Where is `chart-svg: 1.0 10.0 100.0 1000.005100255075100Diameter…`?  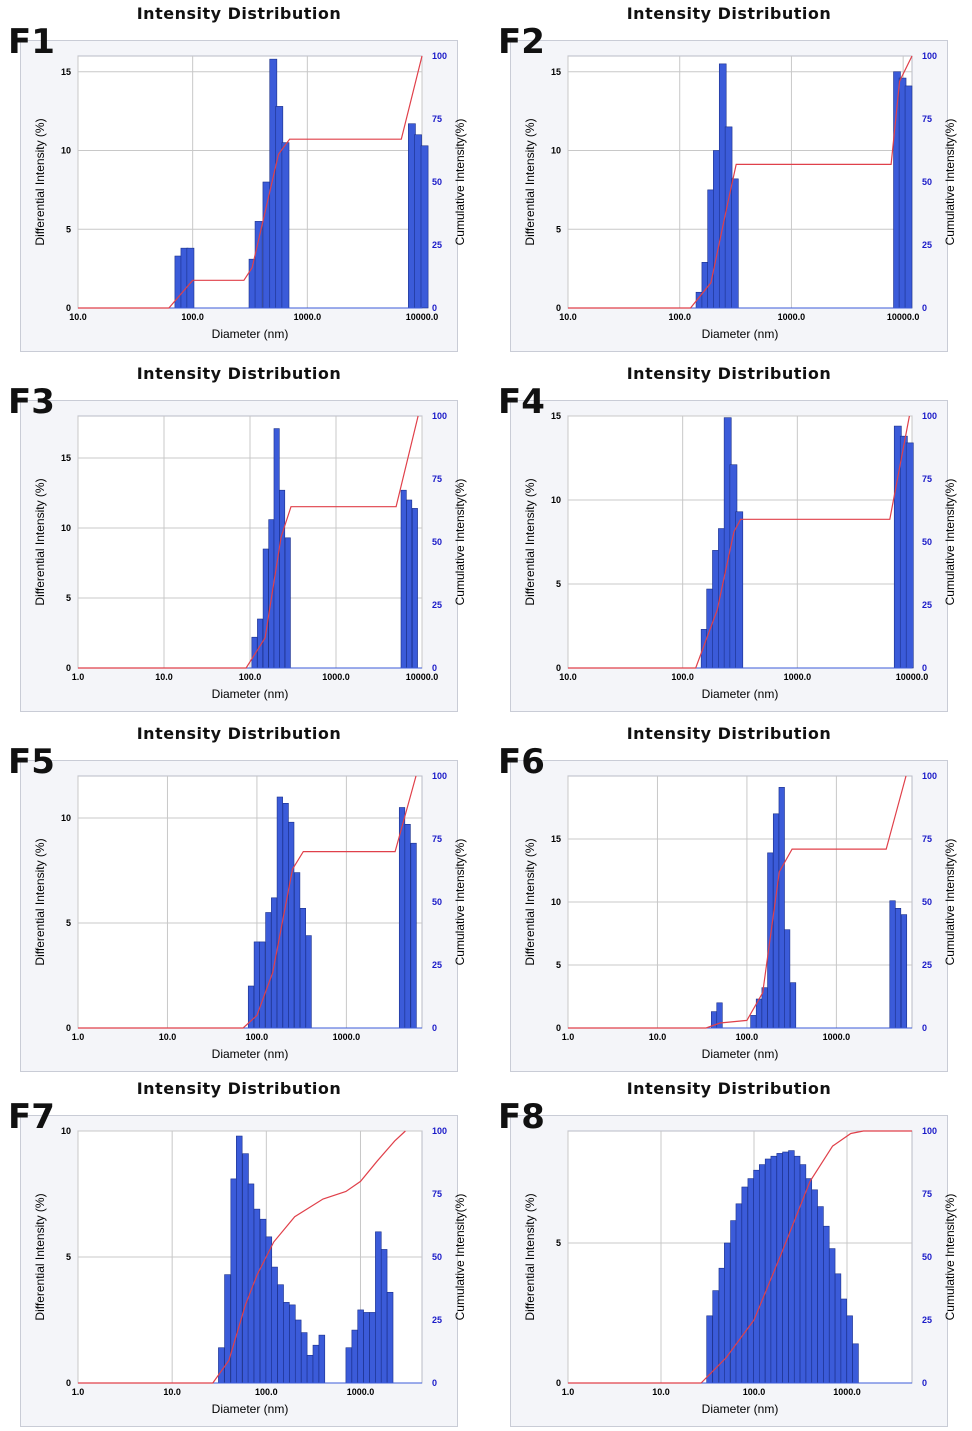 chart-svg: 1.0 10.0 100.0 1000.005100255075100Diameter… is located at coordinates (250, 1271).